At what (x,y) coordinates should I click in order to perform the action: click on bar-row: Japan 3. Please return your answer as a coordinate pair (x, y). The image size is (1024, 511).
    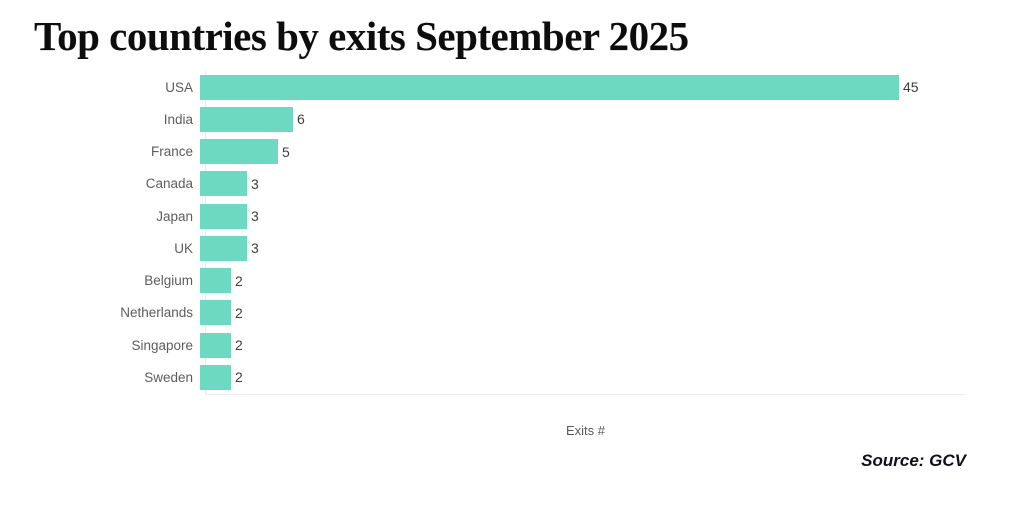
    Looking at the image, I should click on (512, 216).